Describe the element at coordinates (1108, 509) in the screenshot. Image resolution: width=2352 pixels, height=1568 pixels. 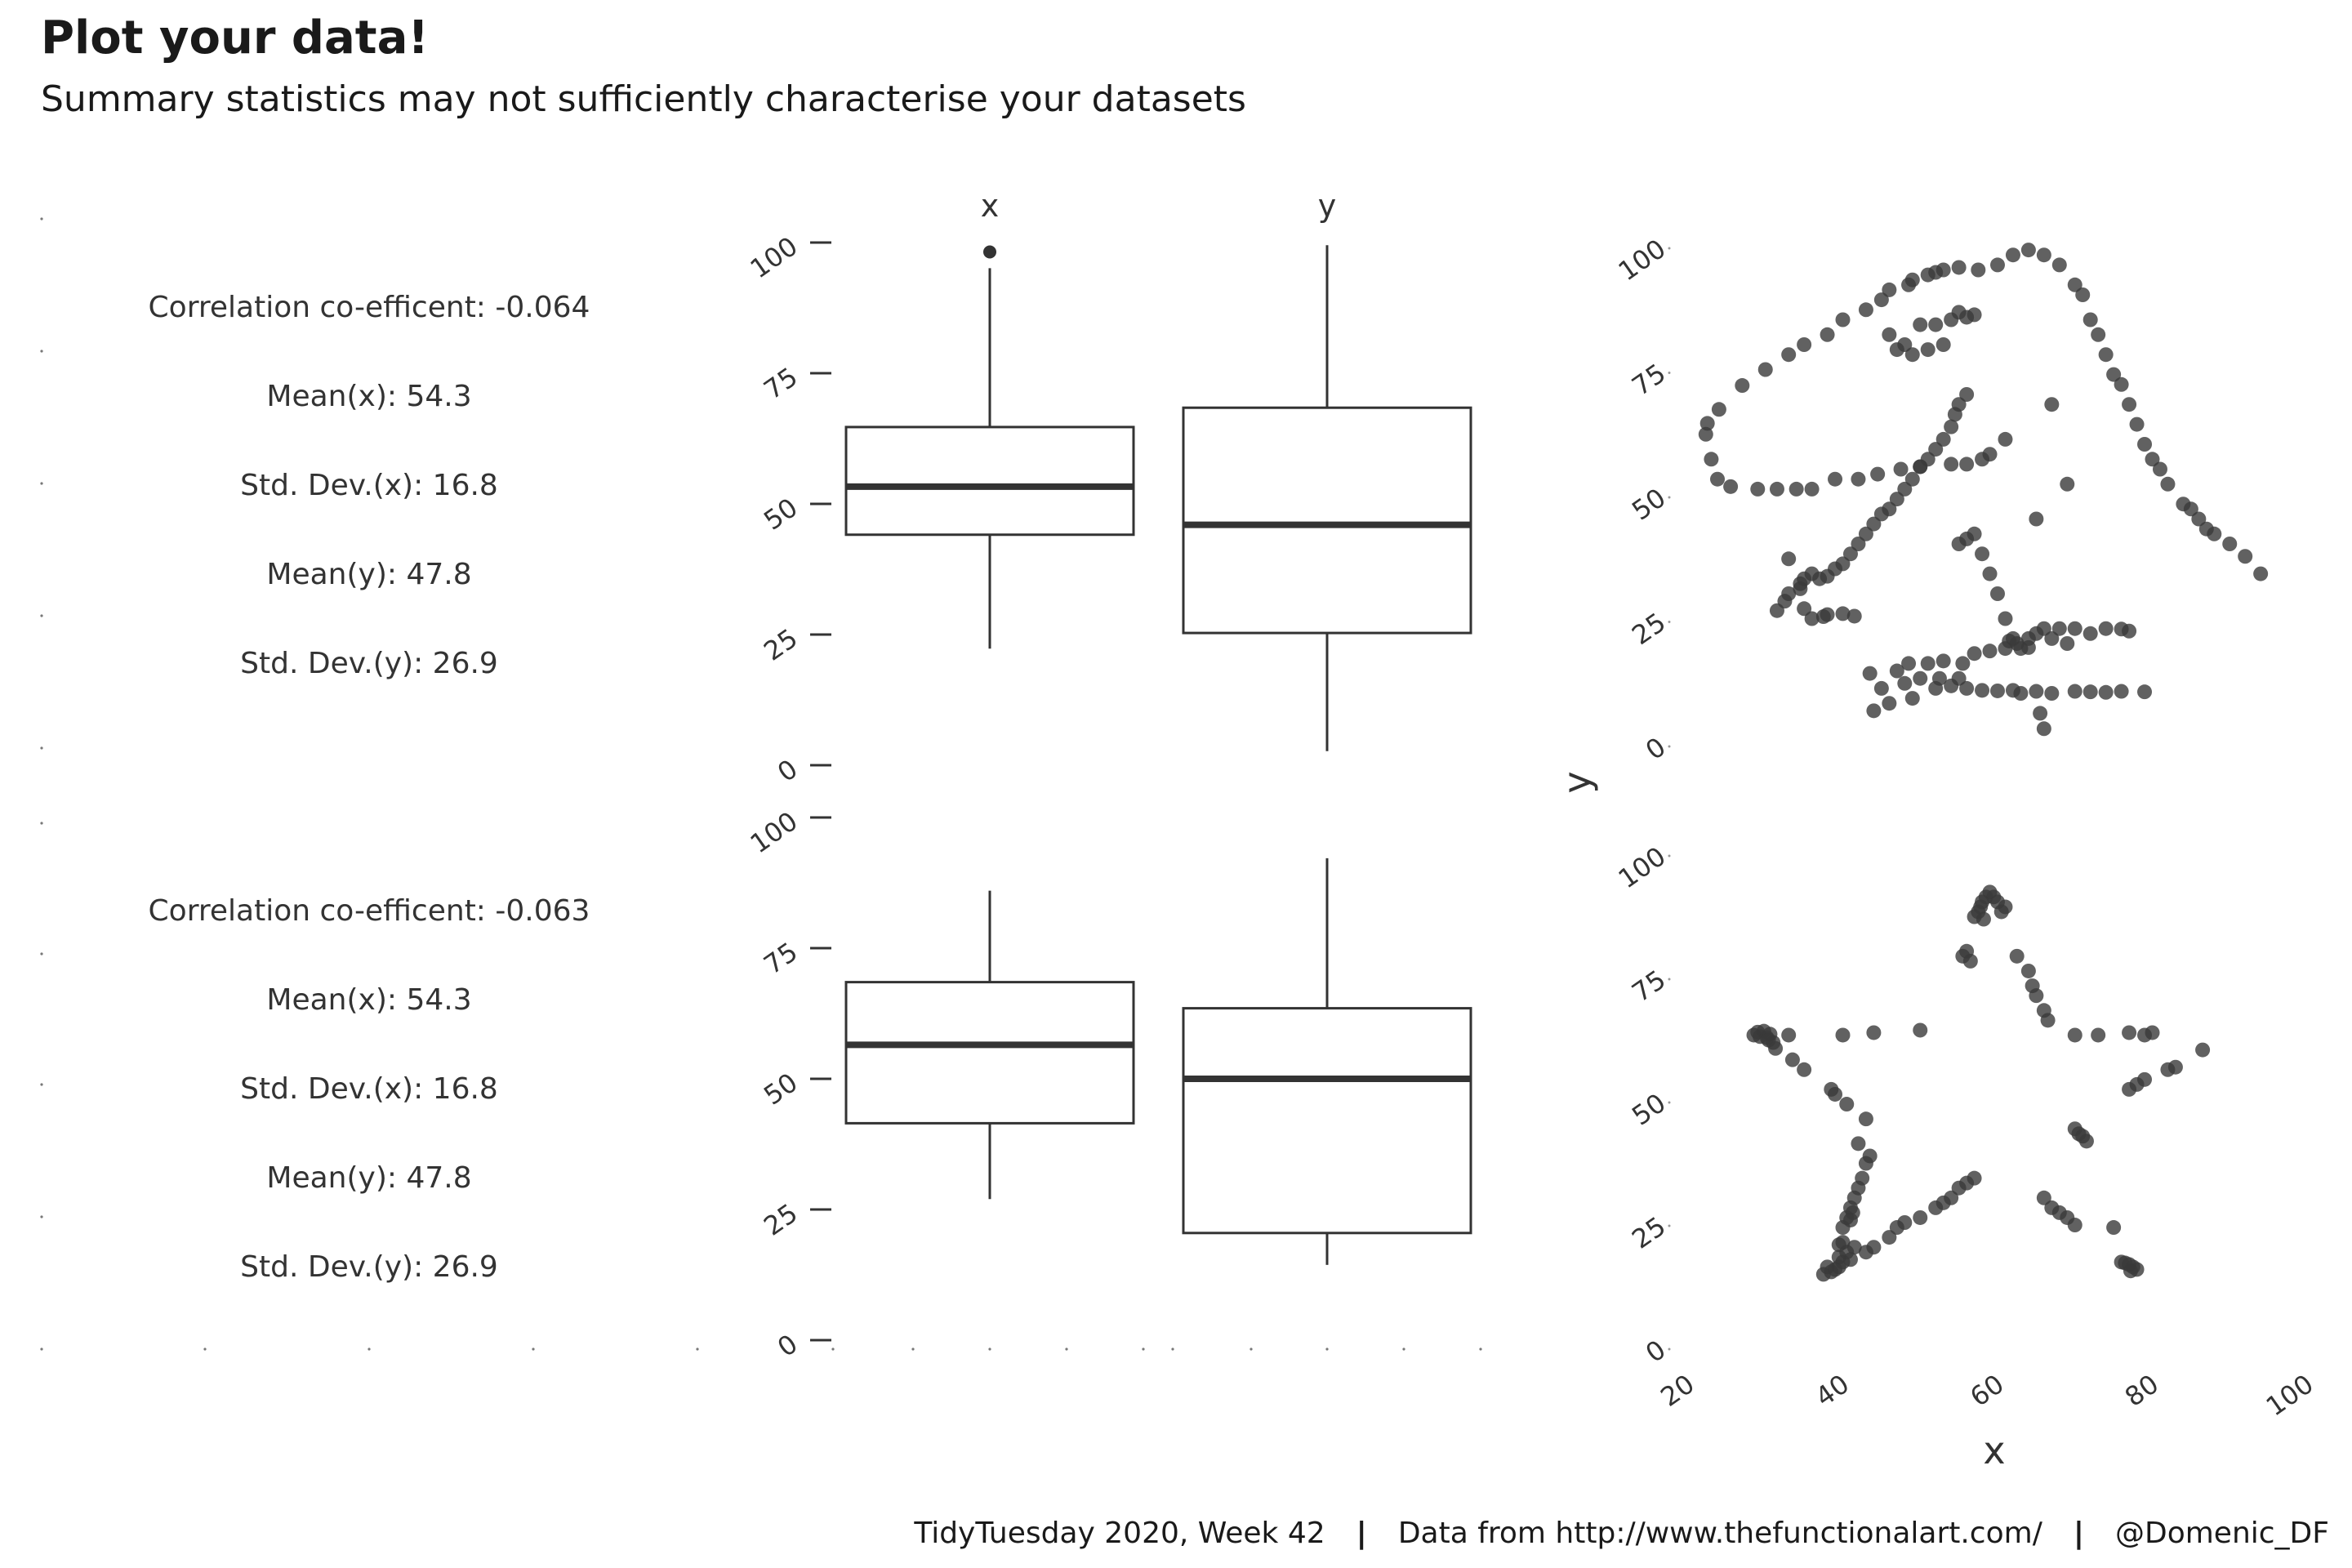
I see `boxplot-top: 0 25 50 75 100` at that location.